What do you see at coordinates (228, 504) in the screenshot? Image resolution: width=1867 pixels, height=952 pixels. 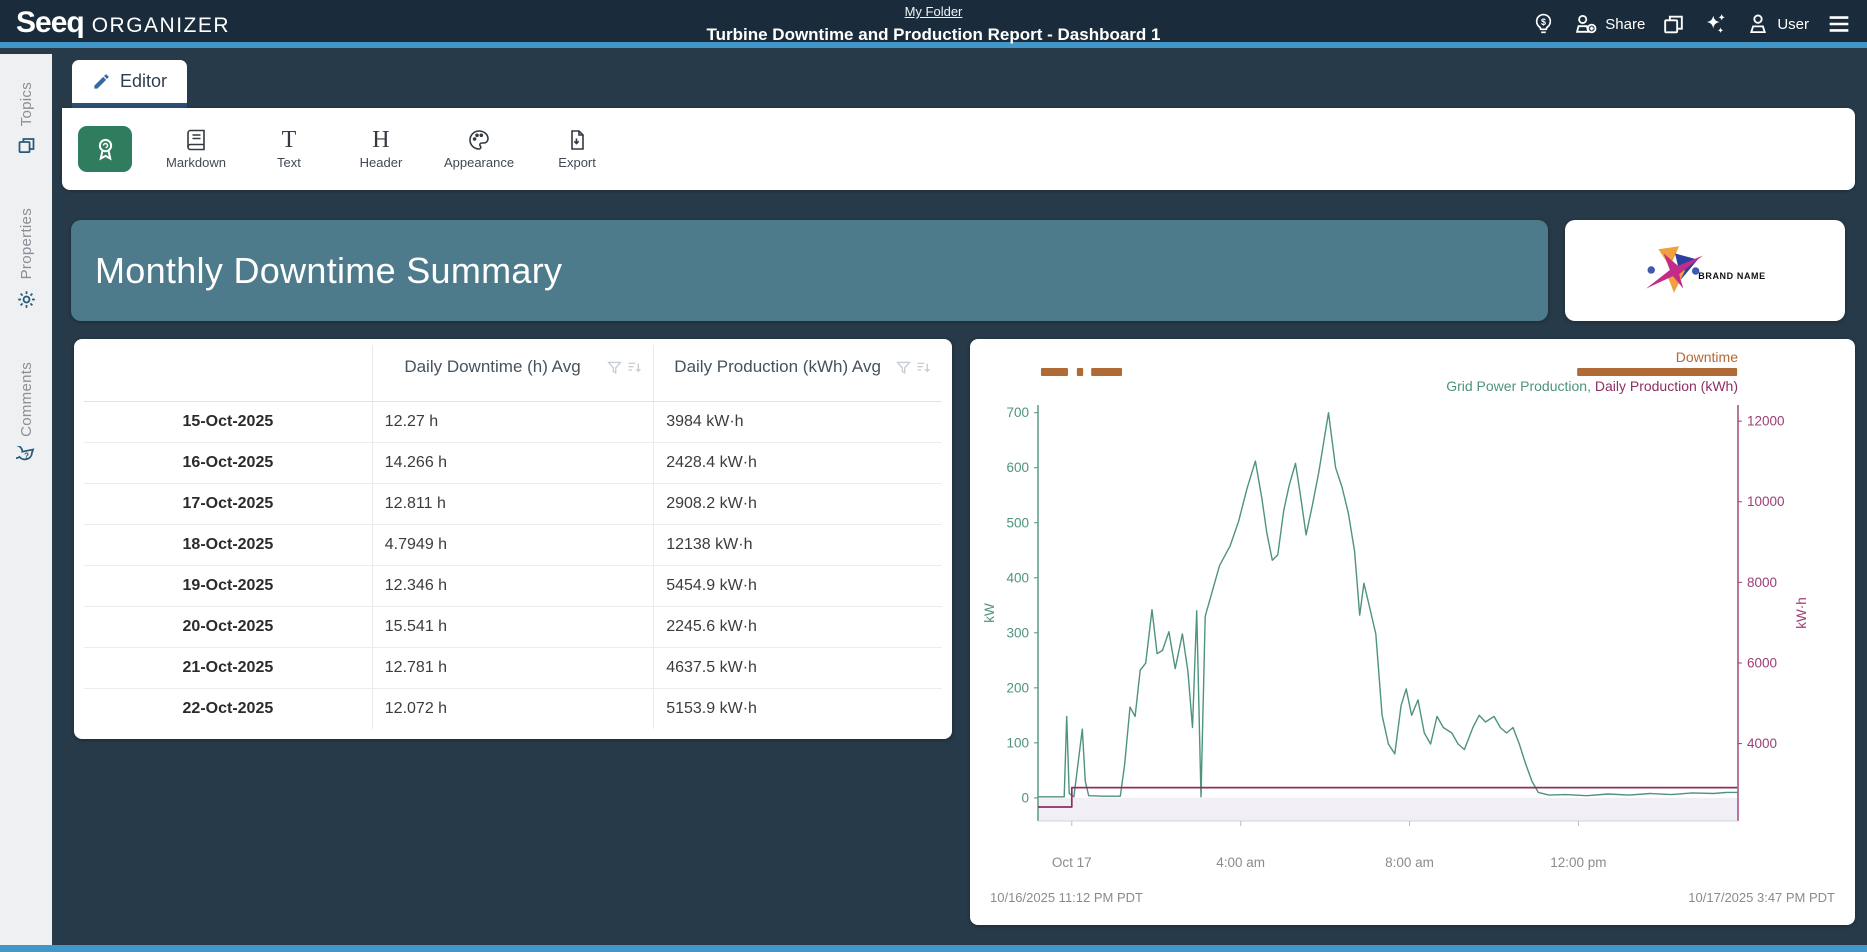 I see `date-cell: 17-Oct-2025` at bounding box center [228, 504].